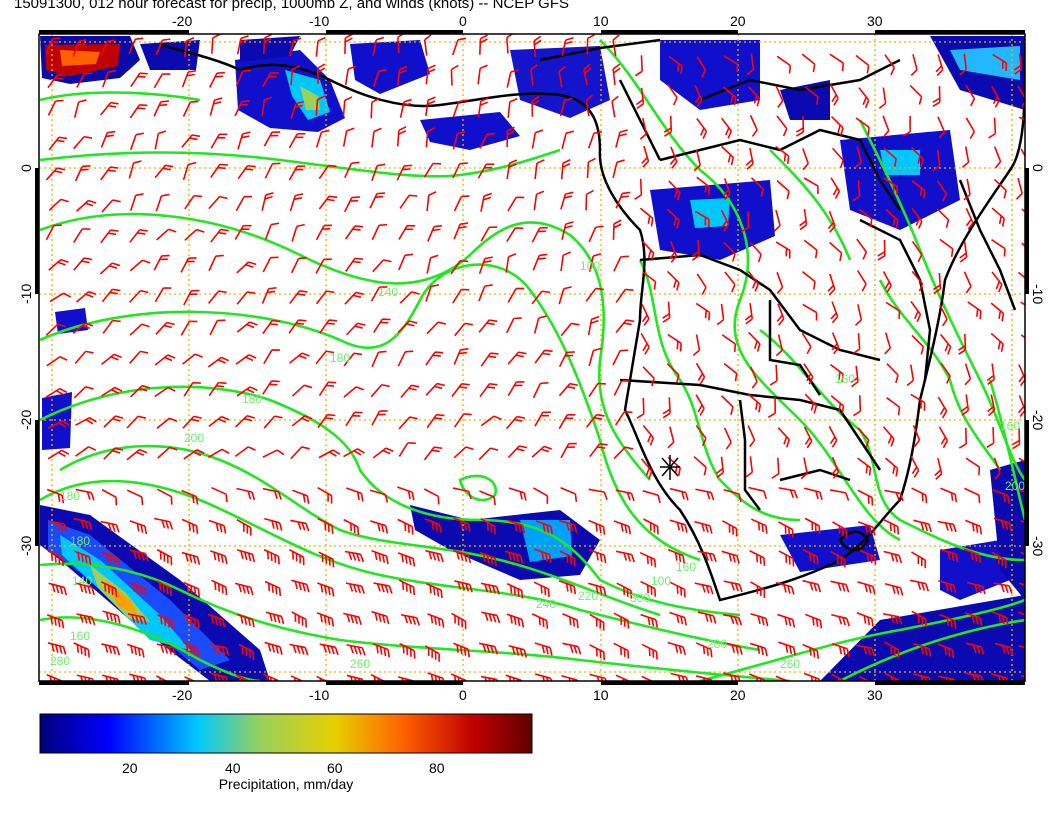  Describe the element at coordinates (319, 21) in the screenshot. I see `lon-tick-label: -10` at that location.